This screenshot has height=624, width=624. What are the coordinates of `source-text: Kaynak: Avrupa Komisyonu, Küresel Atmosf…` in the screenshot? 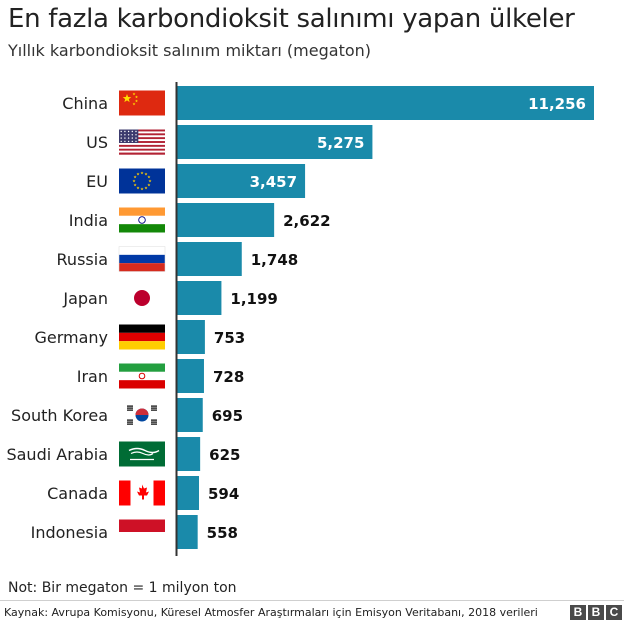 It's located at (271, 612).